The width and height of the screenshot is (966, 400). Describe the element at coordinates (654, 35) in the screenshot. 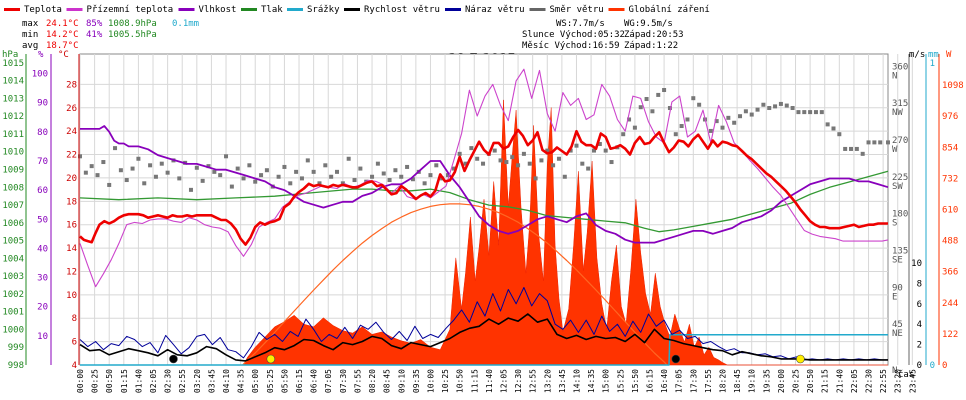

I see `sun-set: Západ:20:53` at that location.